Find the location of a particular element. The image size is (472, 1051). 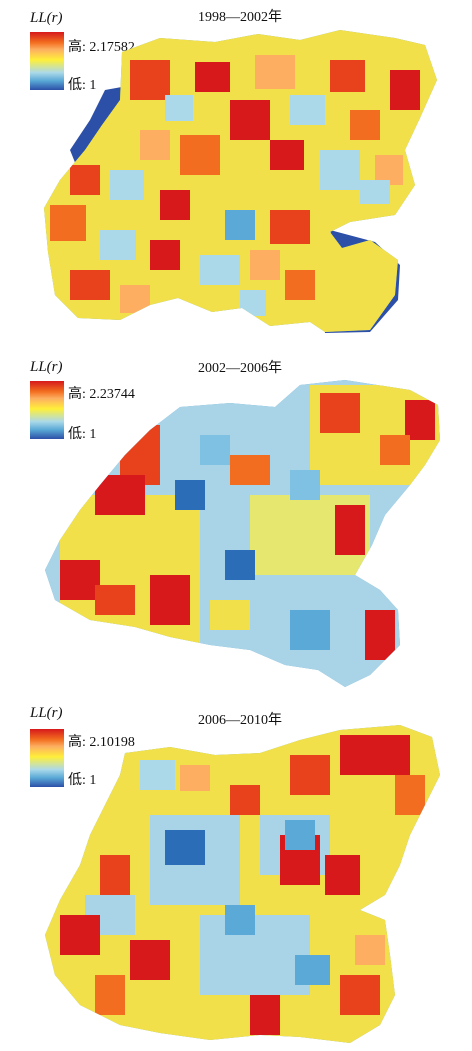

legend-high-label: 高: 2.10198 is located at coordinates (101, 742).